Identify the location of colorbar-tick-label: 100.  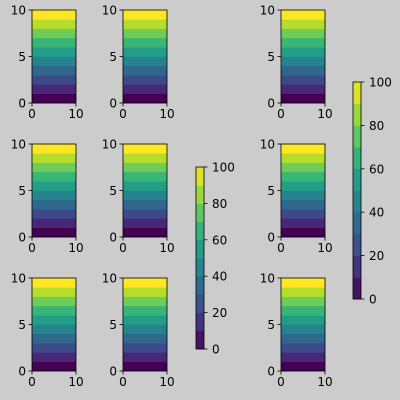
(380, 83).